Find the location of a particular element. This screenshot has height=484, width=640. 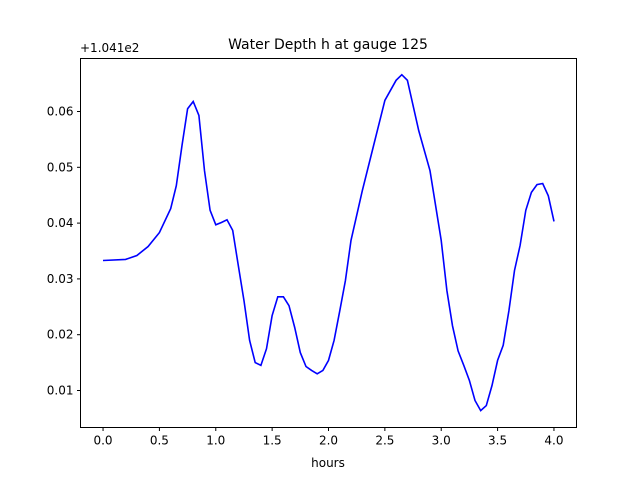

x-tick-label: 4.0 is located at coordinates (553, 441).